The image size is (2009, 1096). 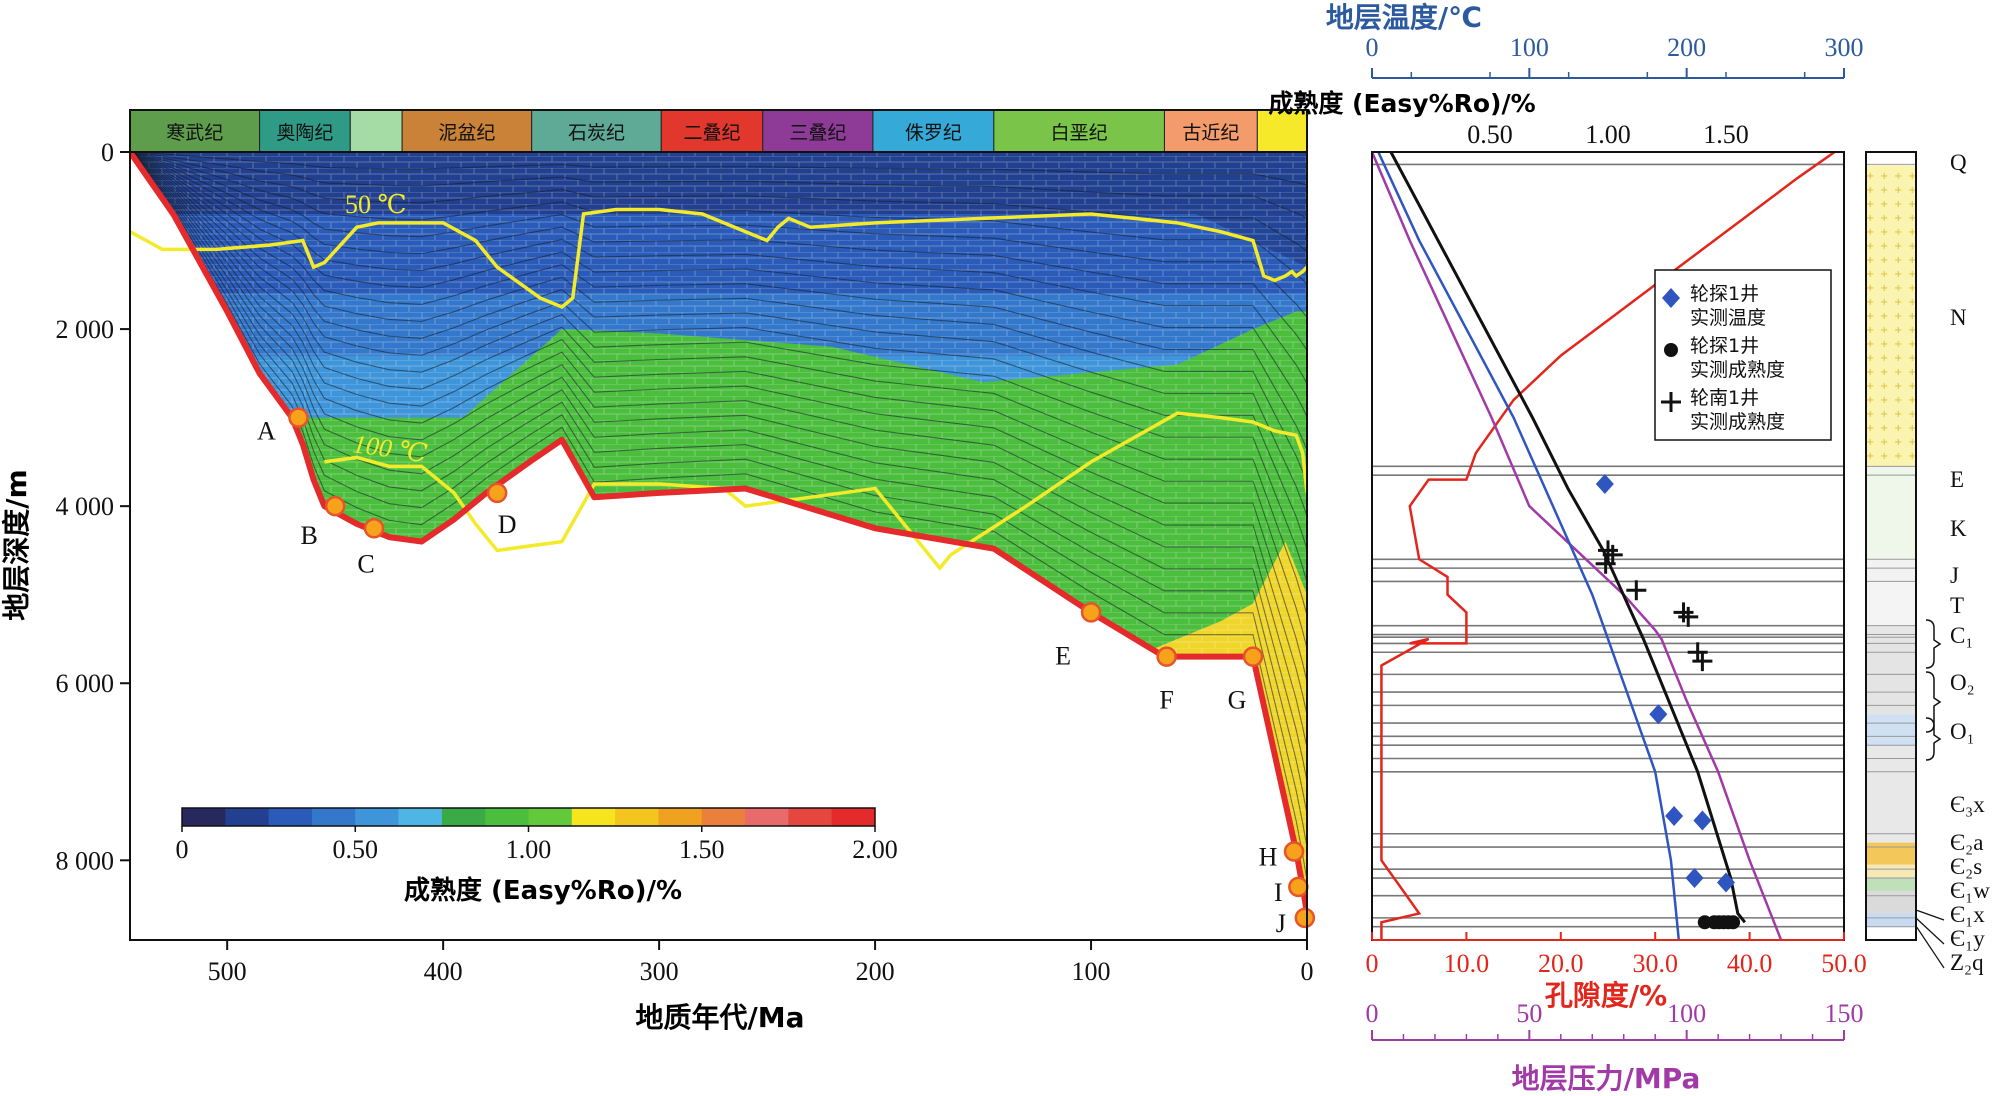 What do you see at coordinates (1957, 605) in the screenshot?
I see `stratum-label: T` at bounding box center [1957, 605].